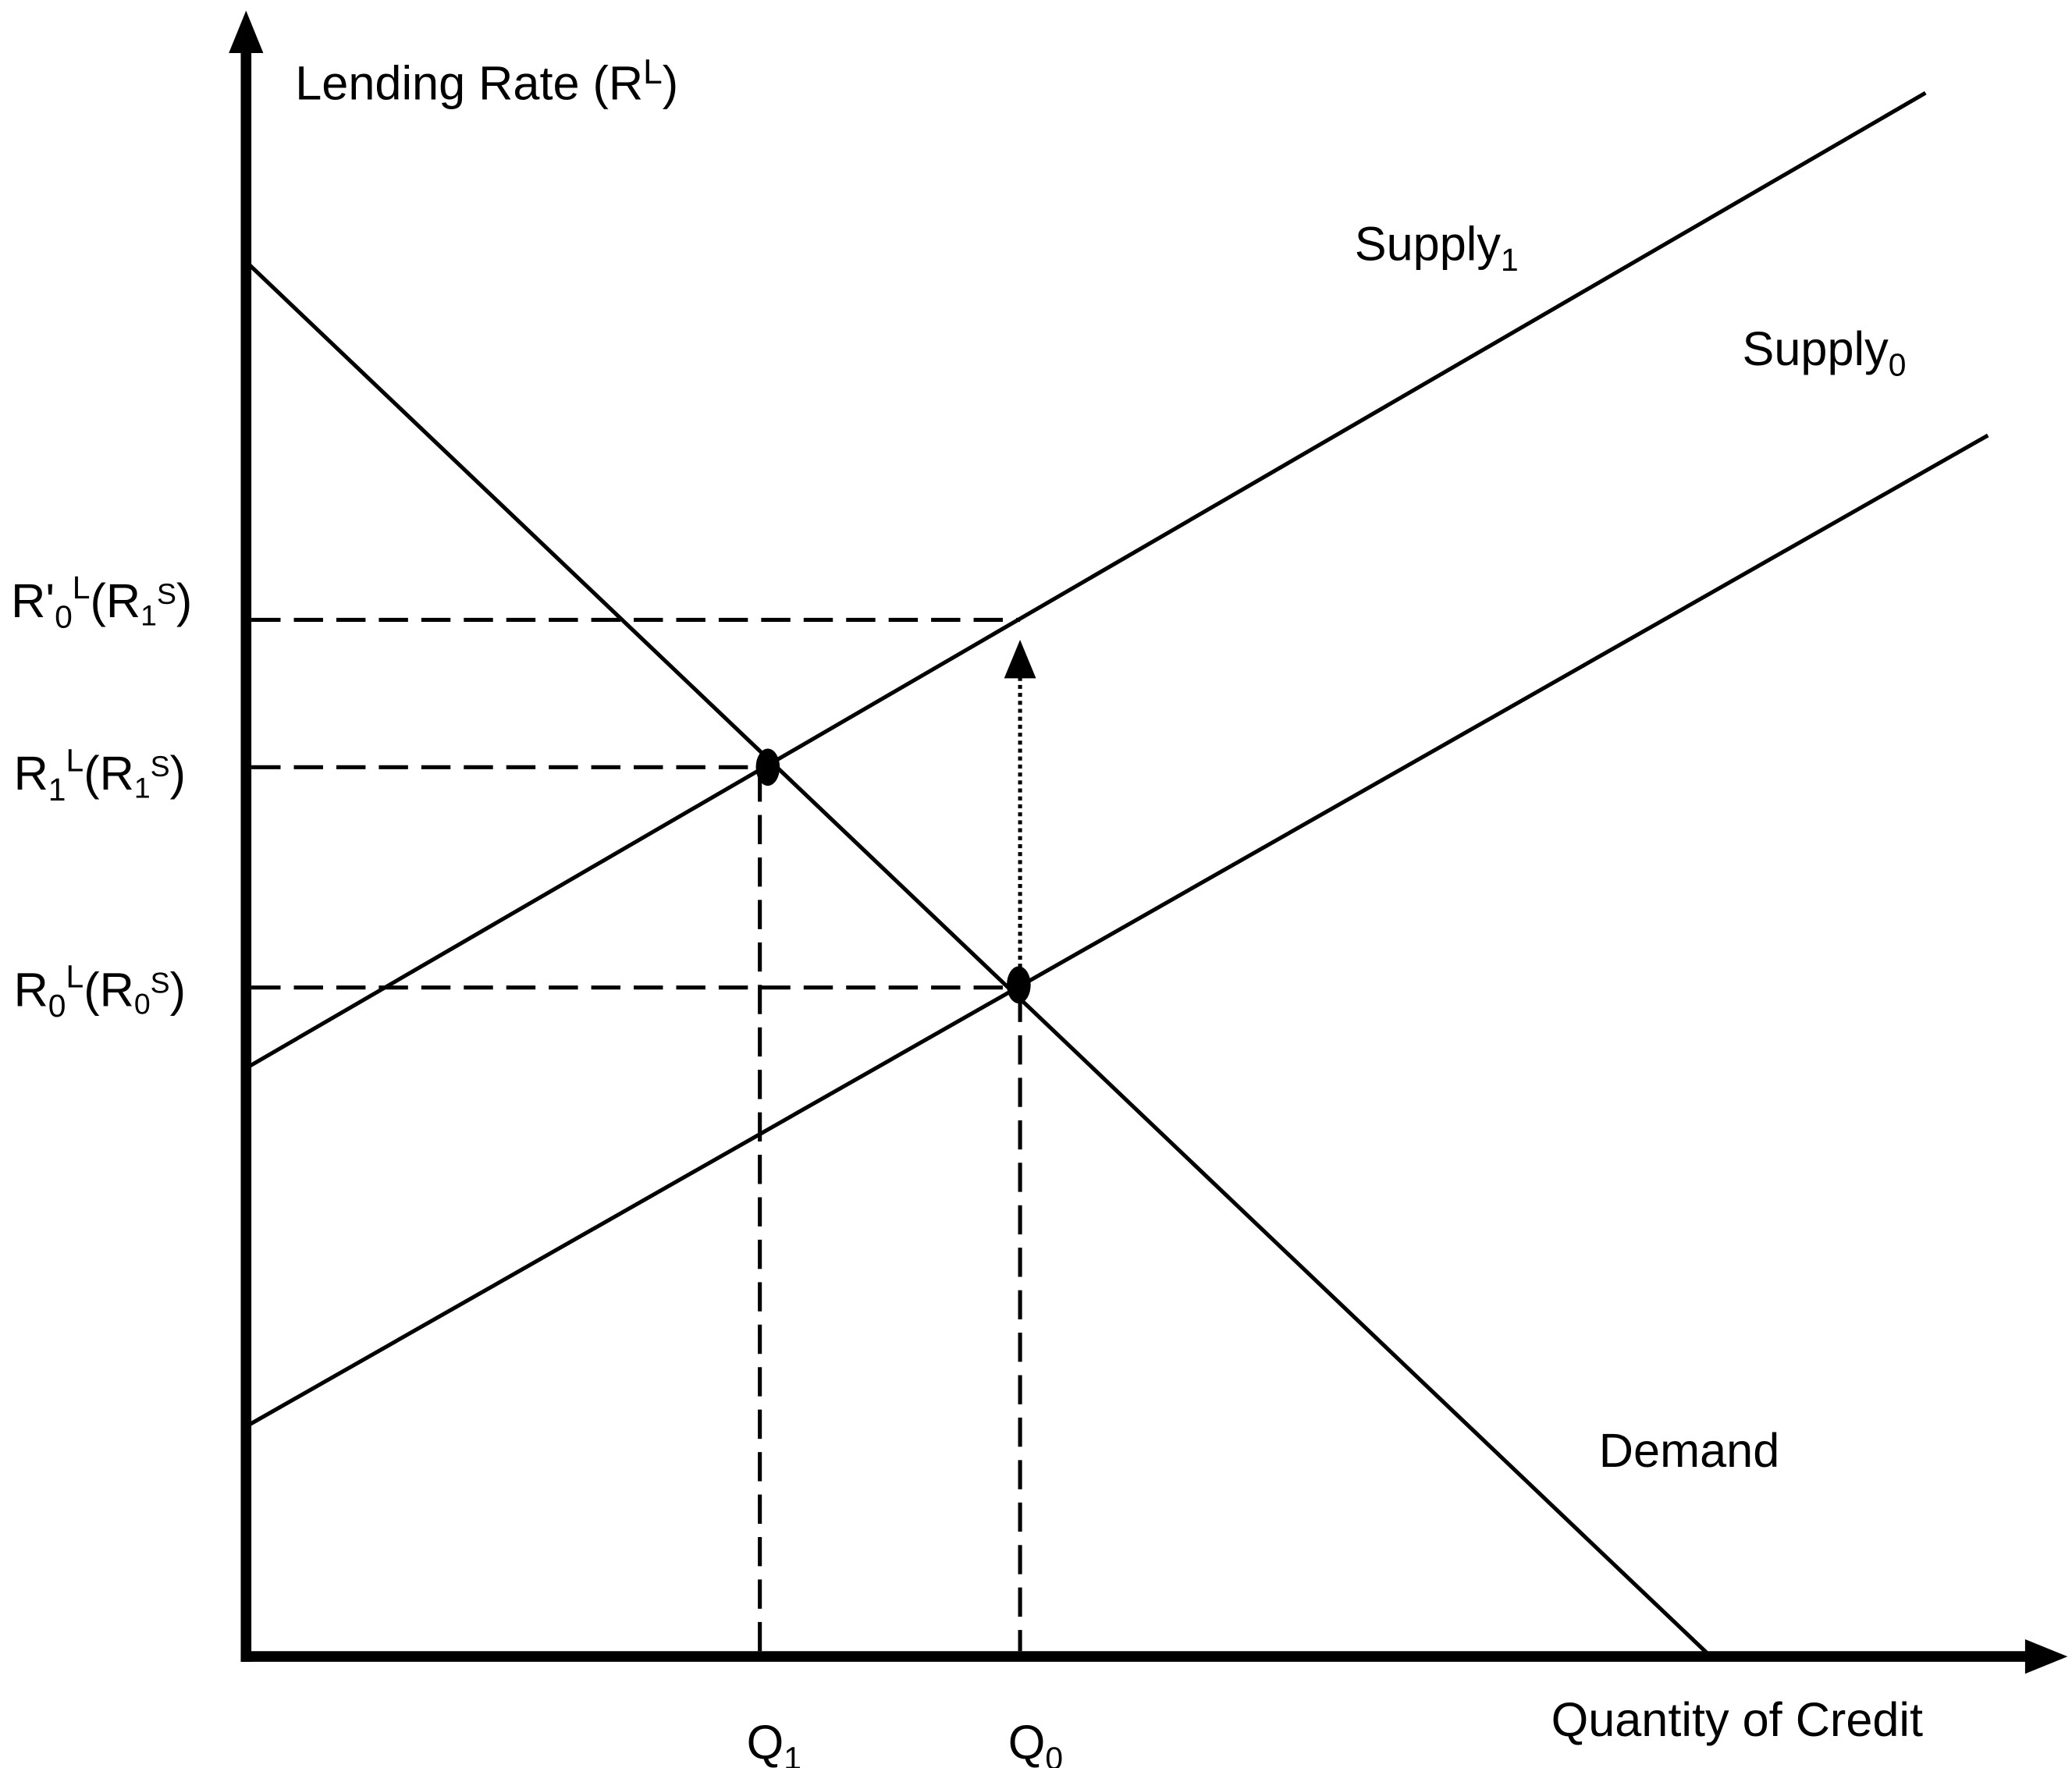 The image size is (2072, 1768). What do you see at coordinates (1737, 1720) in the screenshot?
I see `x-axis-label: Quantity of Credit` at bounding box center [1737, 1720].